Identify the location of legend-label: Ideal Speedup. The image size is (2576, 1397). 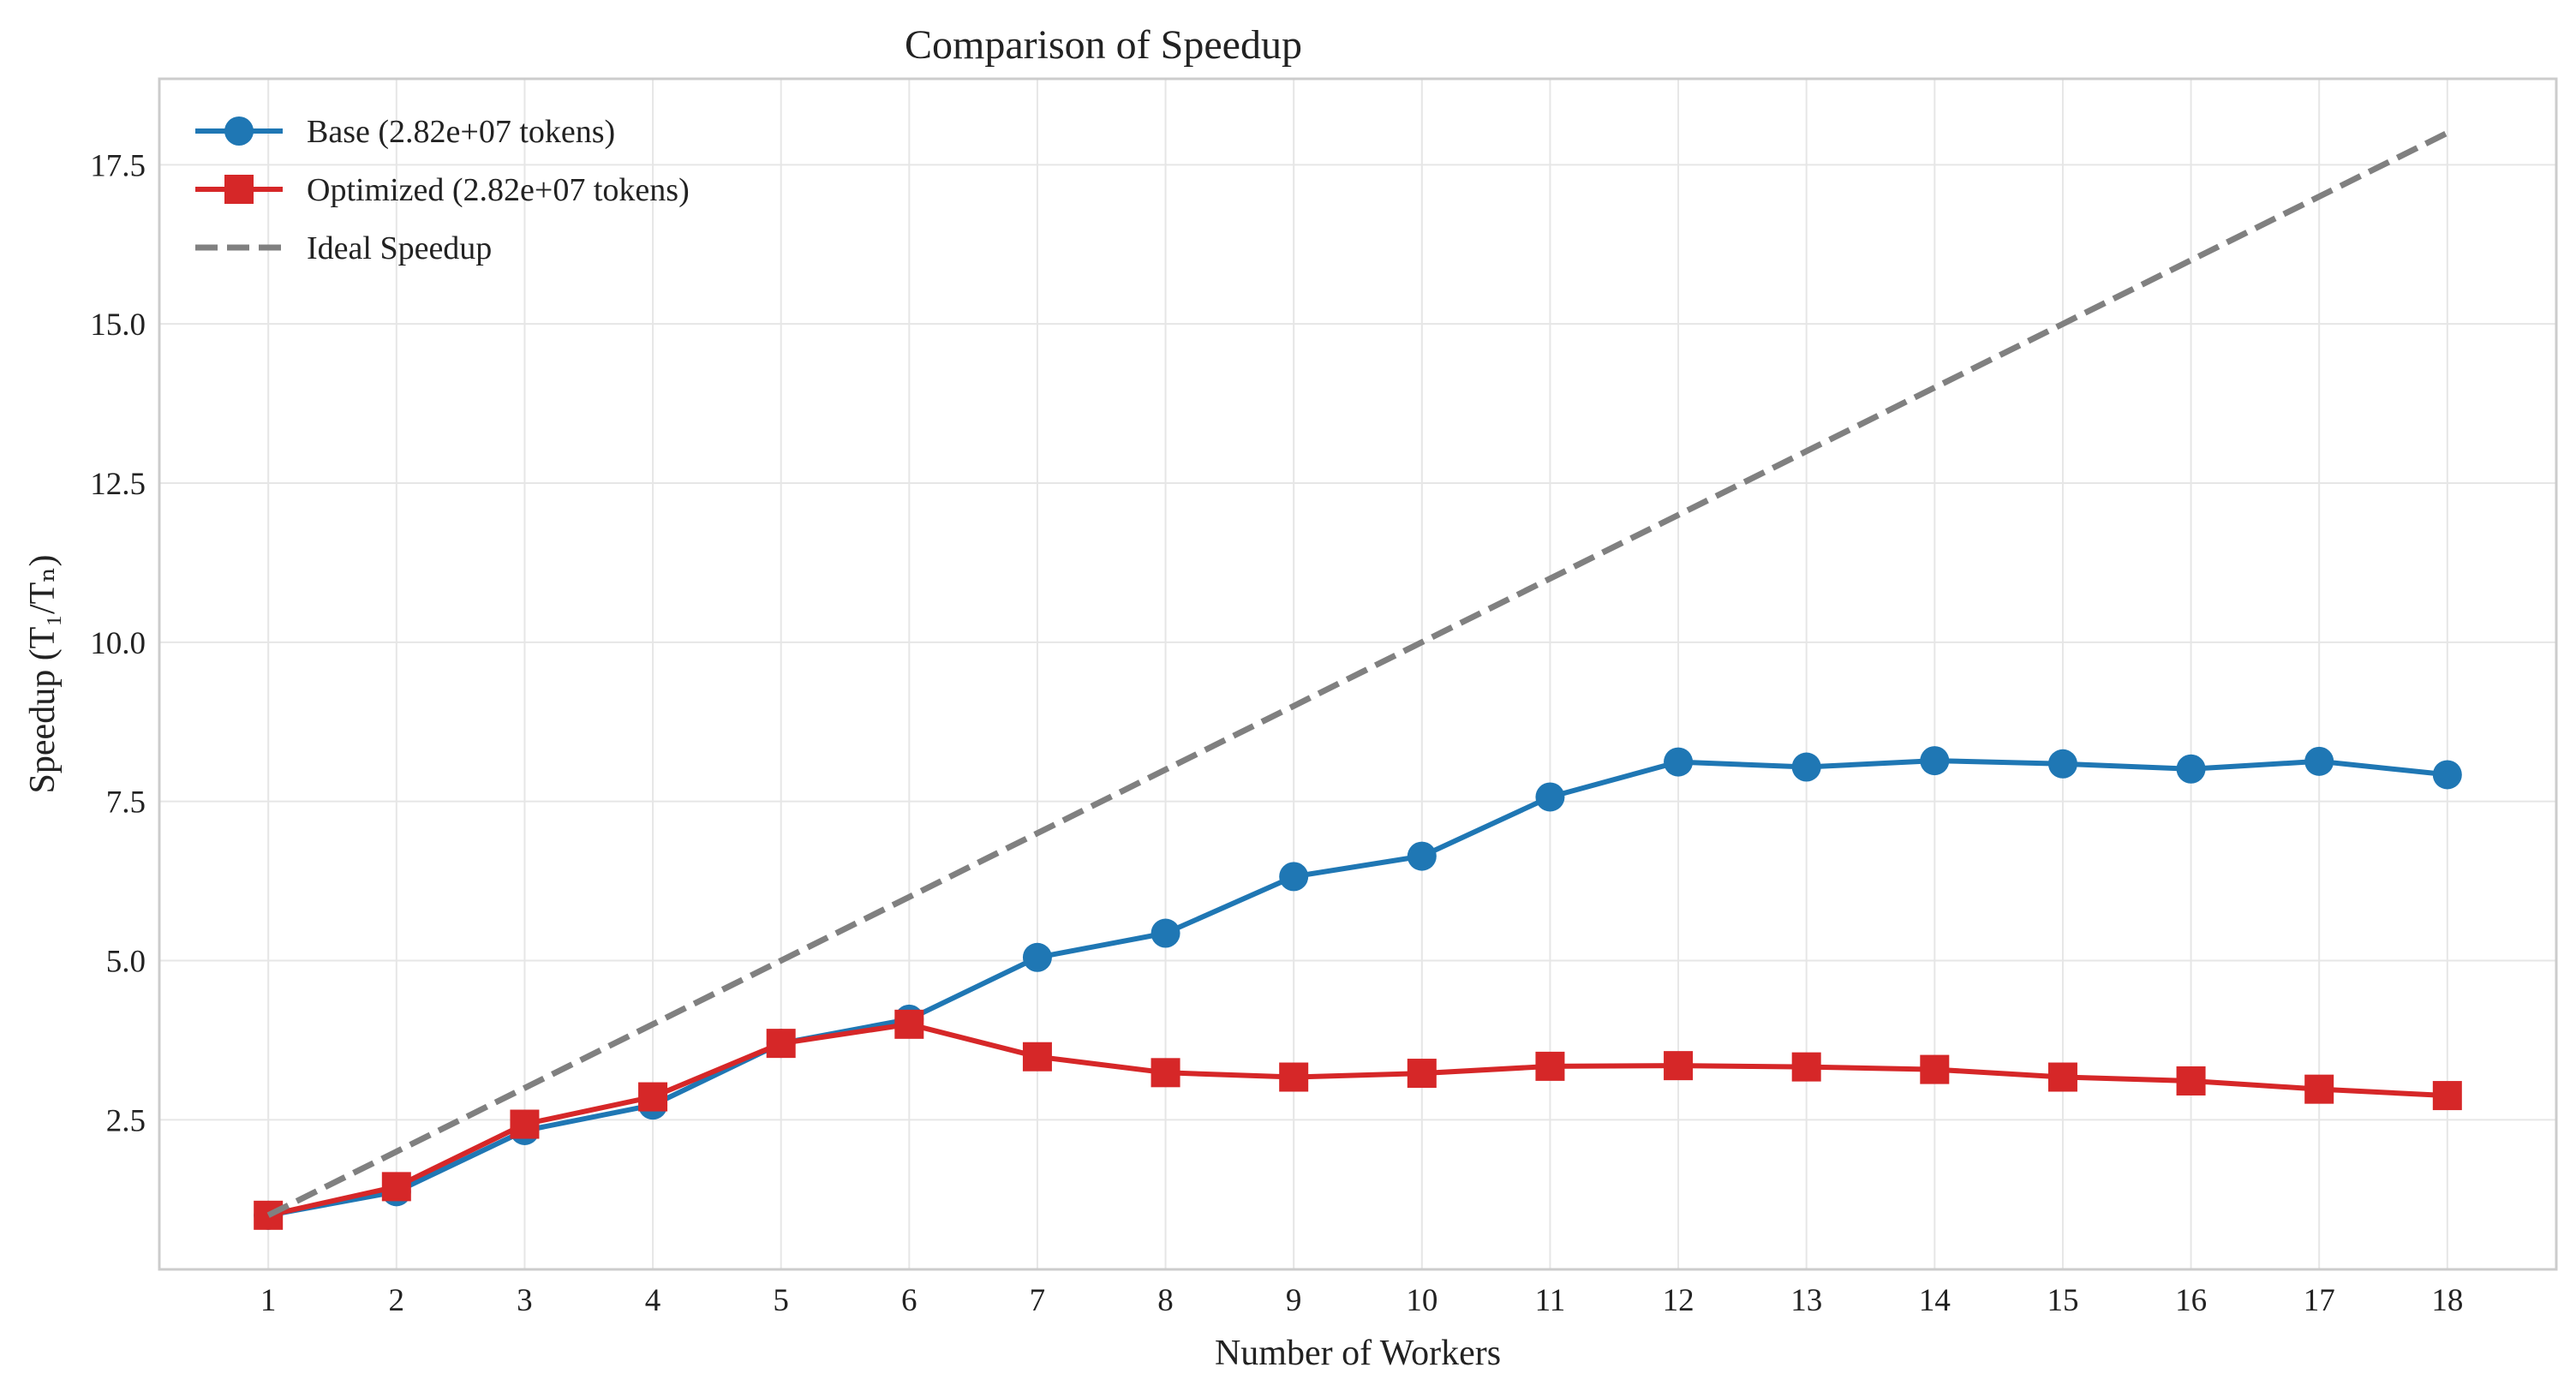
(400, 248).